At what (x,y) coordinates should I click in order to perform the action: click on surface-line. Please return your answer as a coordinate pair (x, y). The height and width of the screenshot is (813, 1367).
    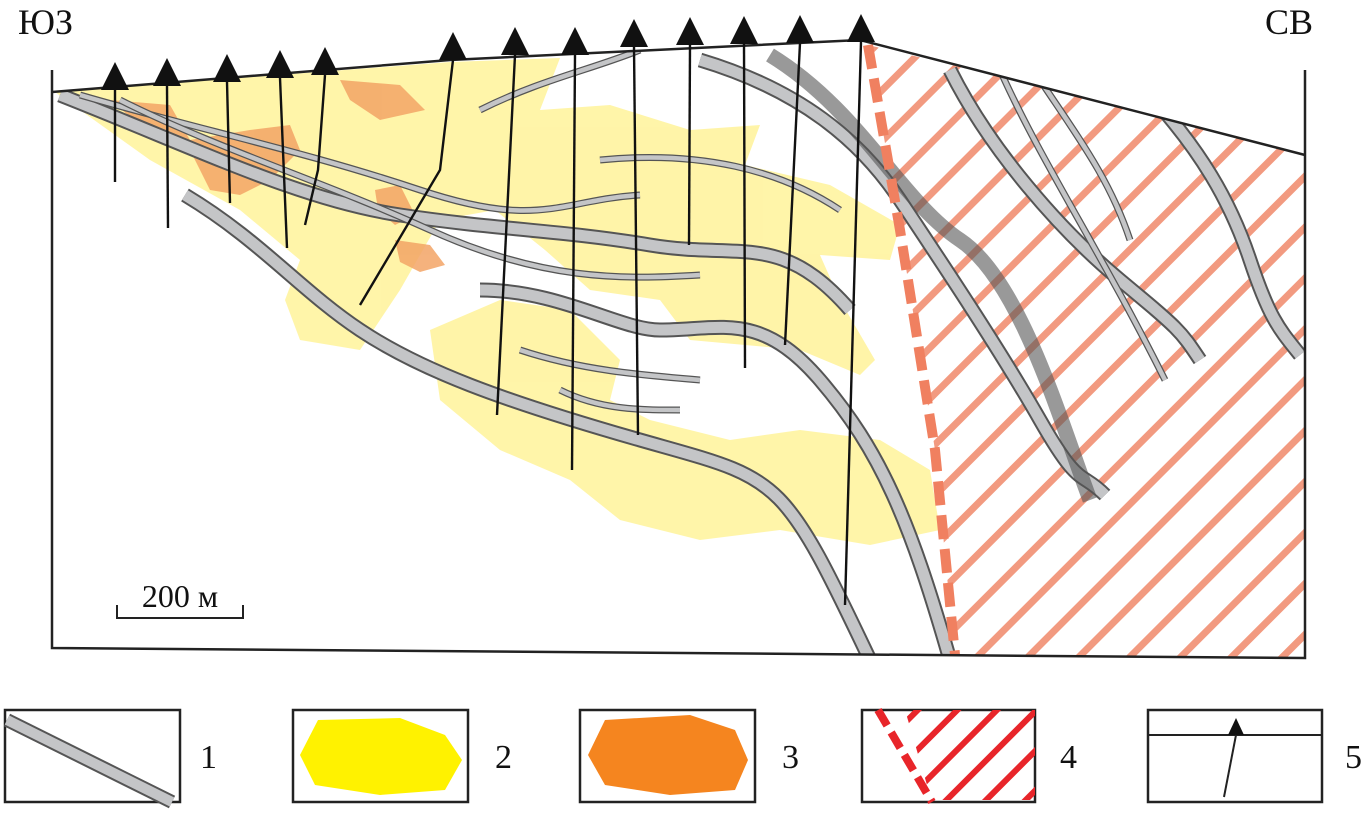
    Looking at the image, I should click on (678, 97).